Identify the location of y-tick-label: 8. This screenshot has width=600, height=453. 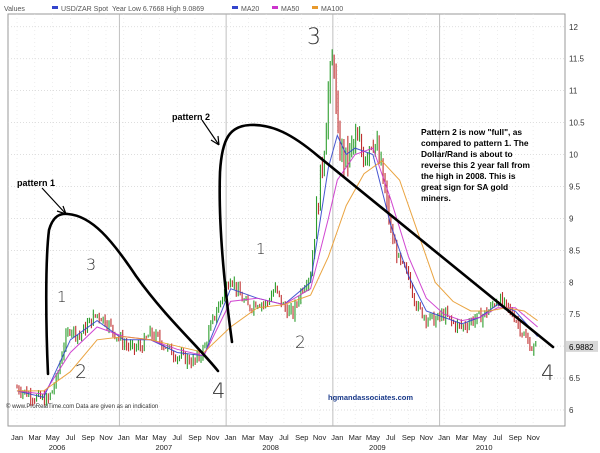
(571, 282).